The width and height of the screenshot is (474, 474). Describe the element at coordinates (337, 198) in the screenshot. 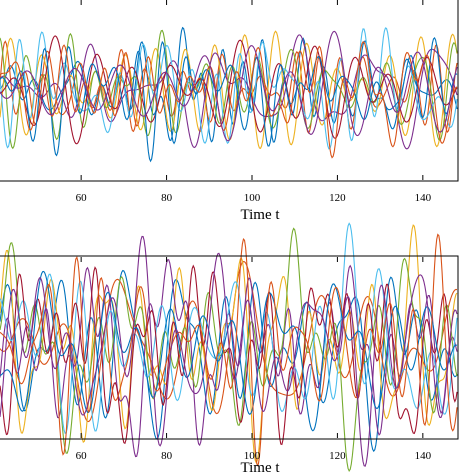

I see `top-plot-tick-label-120: 120` at that location.